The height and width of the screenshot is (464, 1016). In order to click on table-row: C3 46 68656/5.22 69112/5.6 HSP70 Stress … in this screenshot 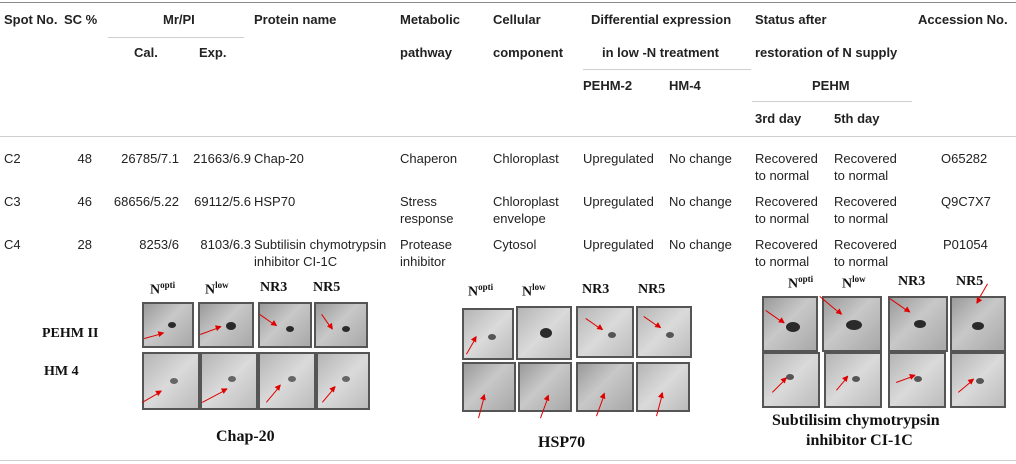, I will do `click(508, 211)`.